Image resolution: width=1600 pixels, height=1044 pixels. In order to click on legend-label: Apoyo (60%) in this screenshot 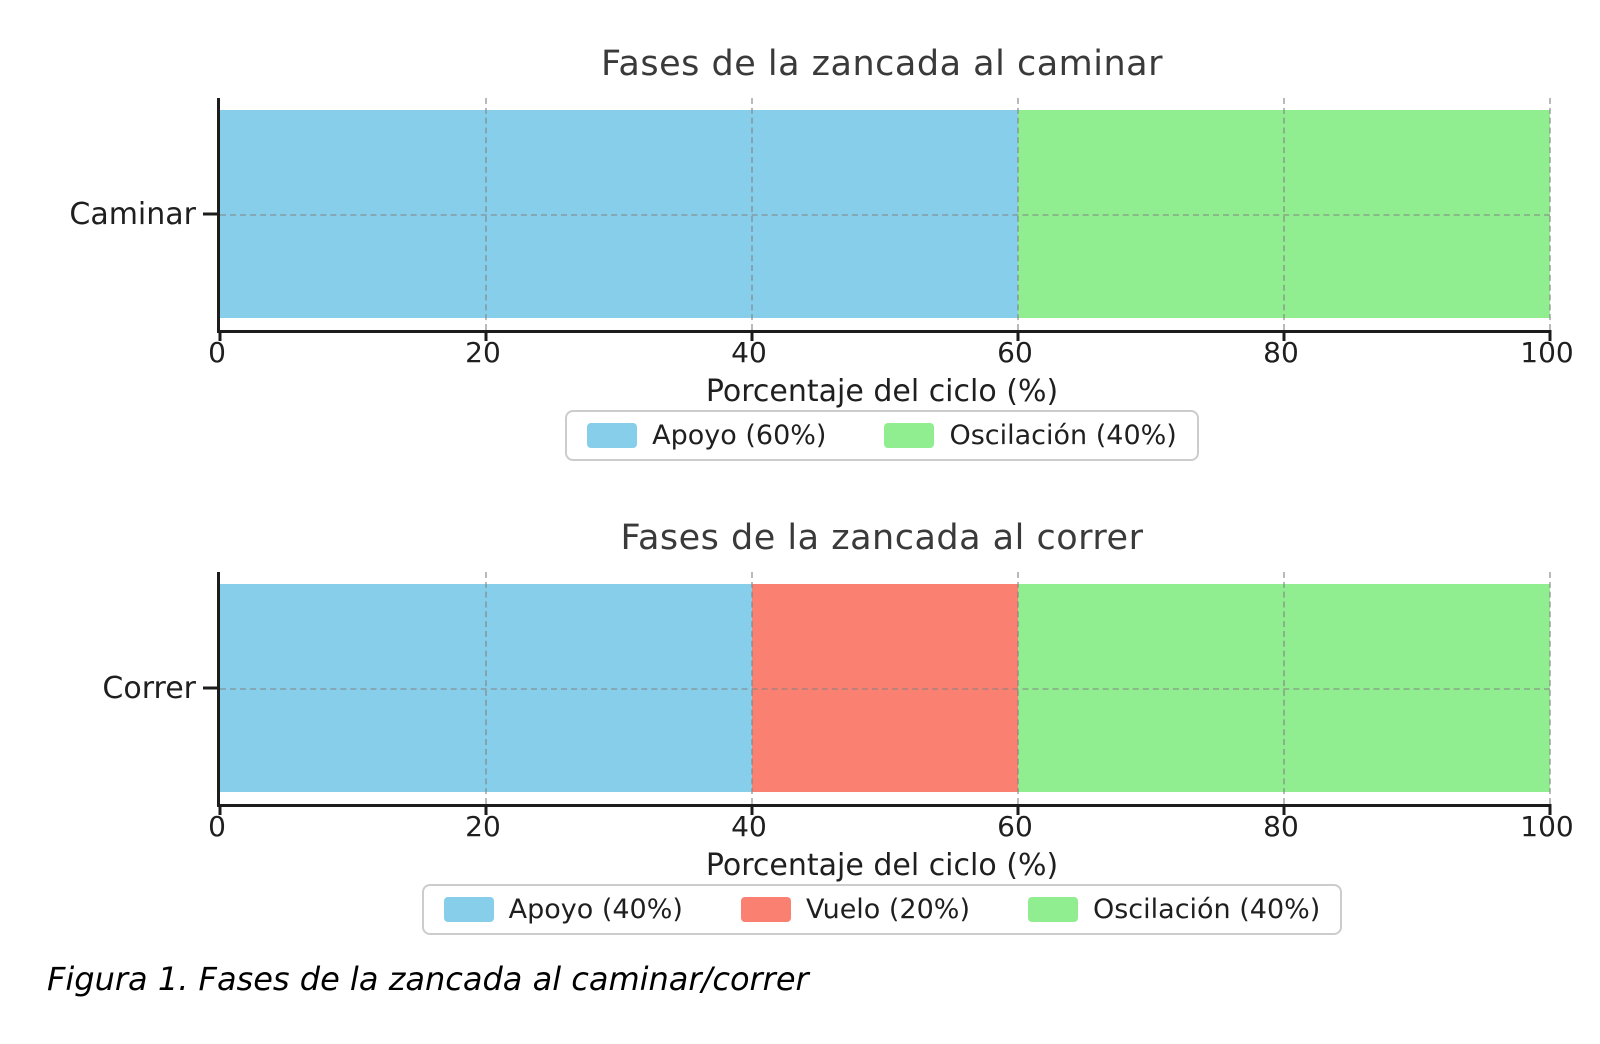, I will do `click(739, 435)`.